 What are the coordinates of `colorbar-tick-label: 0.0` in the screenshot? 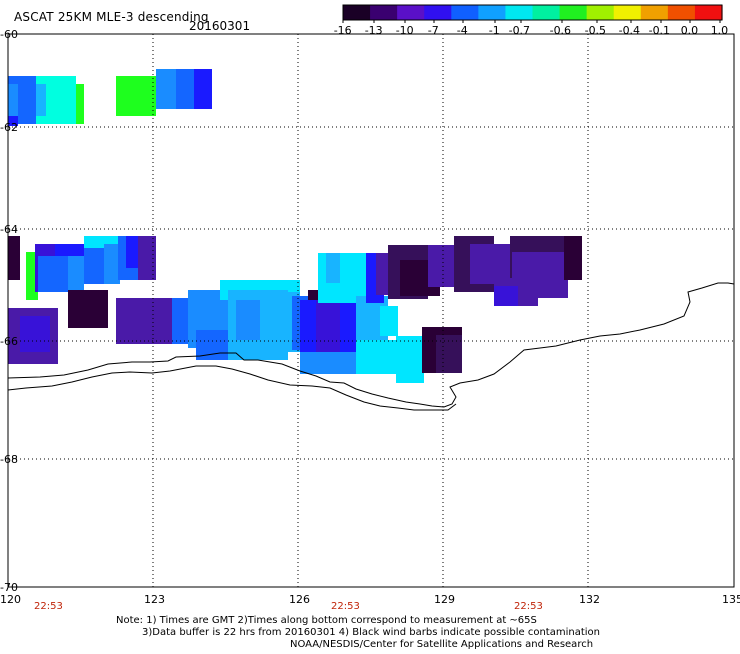 It's located at (689, 30).